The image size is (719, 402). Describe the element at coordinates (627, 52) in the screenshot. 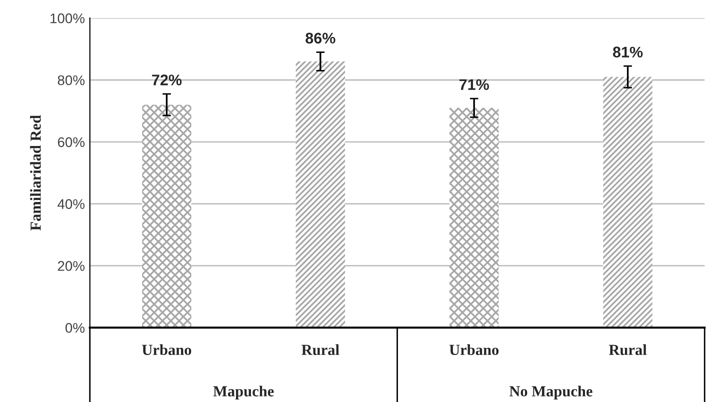

I see `data-label: 81%` at that location.